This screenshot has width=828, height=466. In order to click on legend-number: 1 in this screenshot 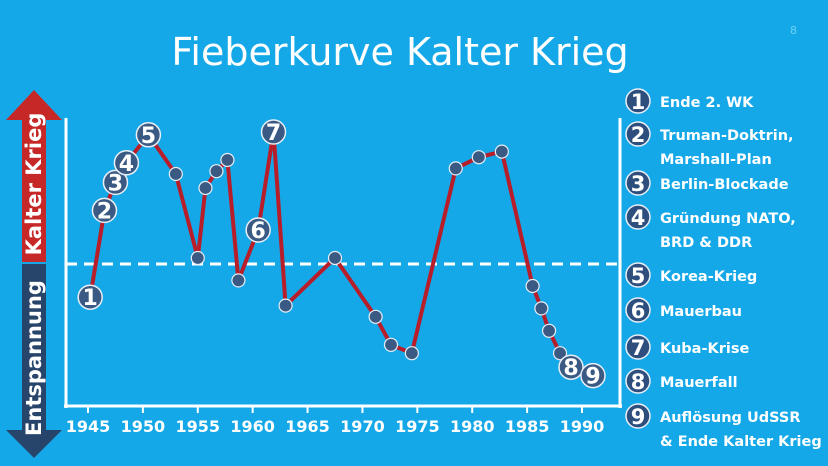, I will do `click(638, 102)`.